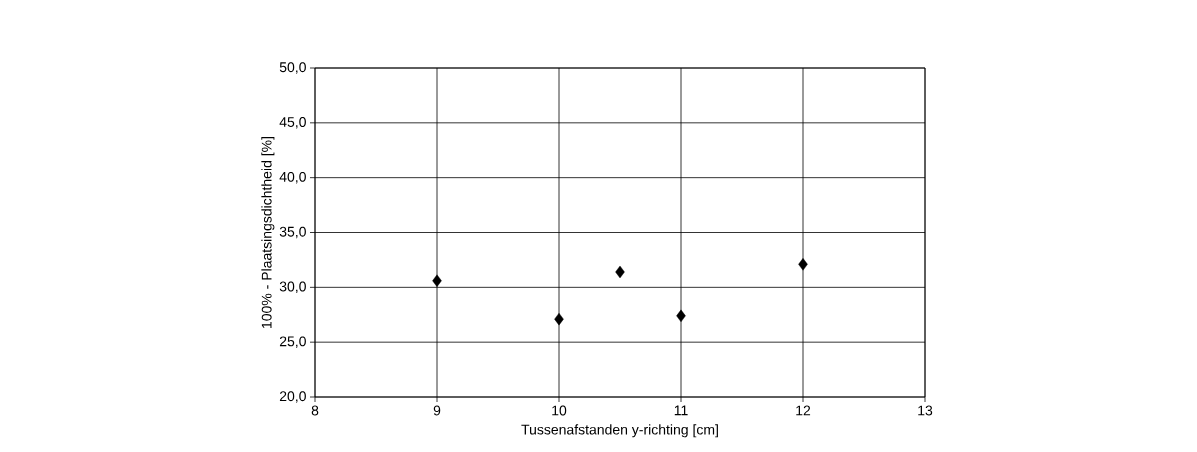  Describe the element at coordinates (681, 410) in the screenshot. I see `x-tick-label: 11` at that location.